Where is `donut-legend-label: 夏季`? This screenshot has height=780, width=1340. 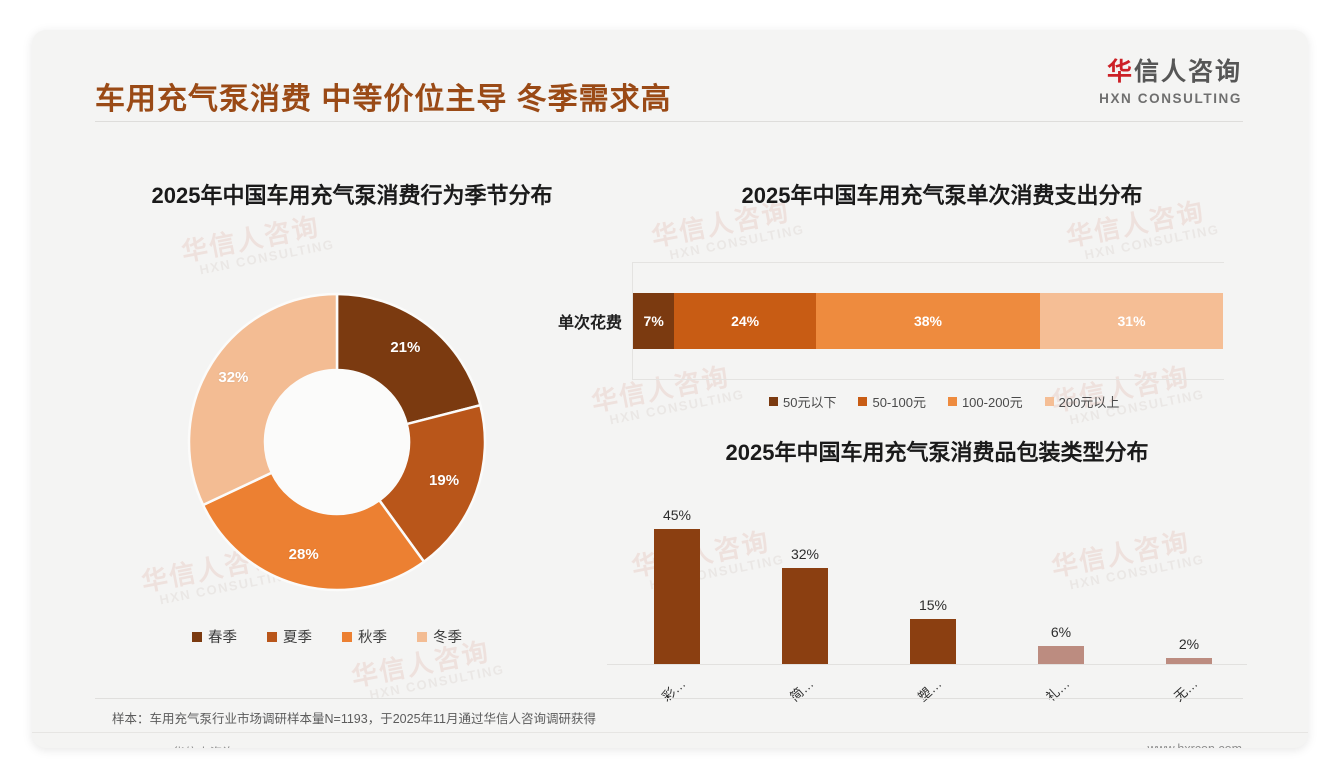
donut-legend-label: 夏季 is located at coordinates (297, 638).